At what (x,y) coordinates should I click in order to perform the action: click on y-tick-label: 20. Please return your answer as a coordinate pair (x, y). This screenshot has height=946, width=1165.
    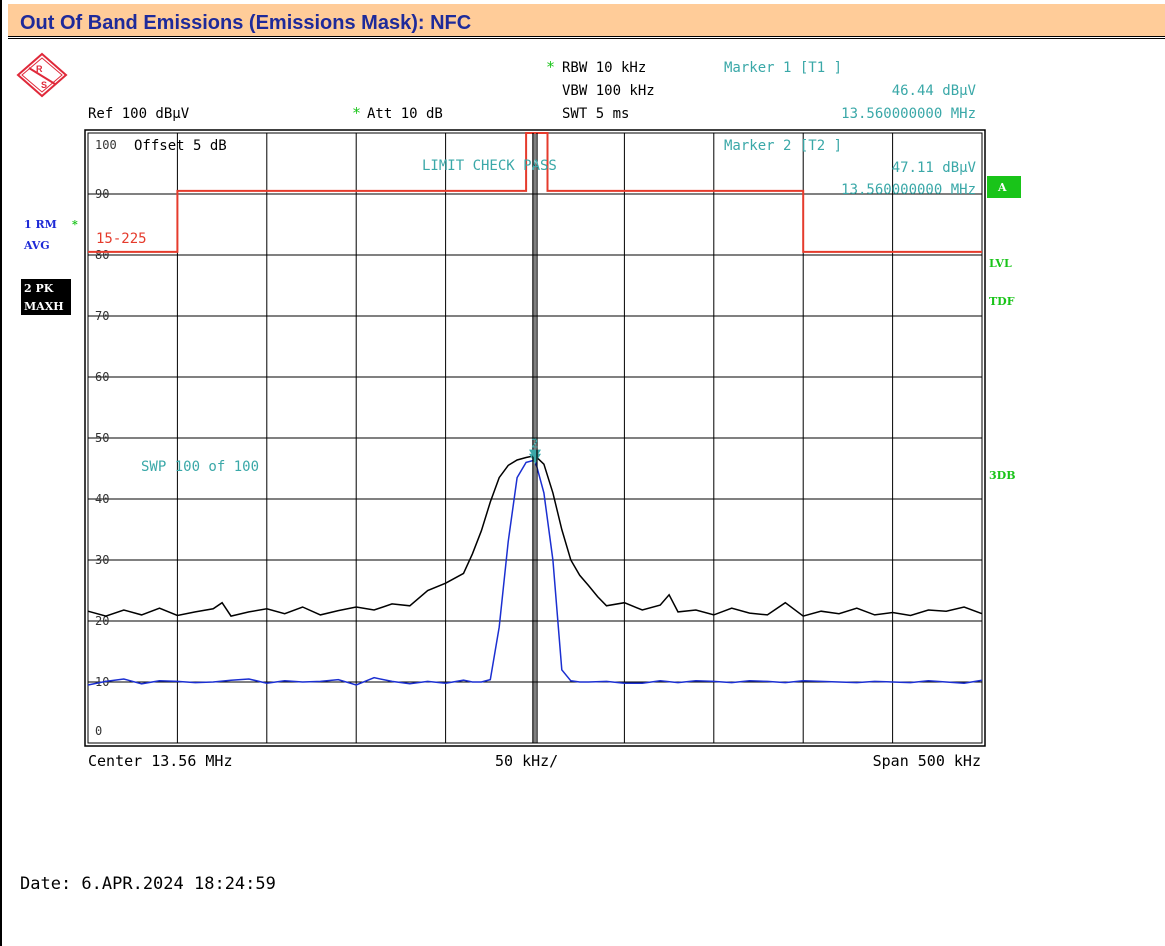
    Looking at the image, I should click on (102, 621).